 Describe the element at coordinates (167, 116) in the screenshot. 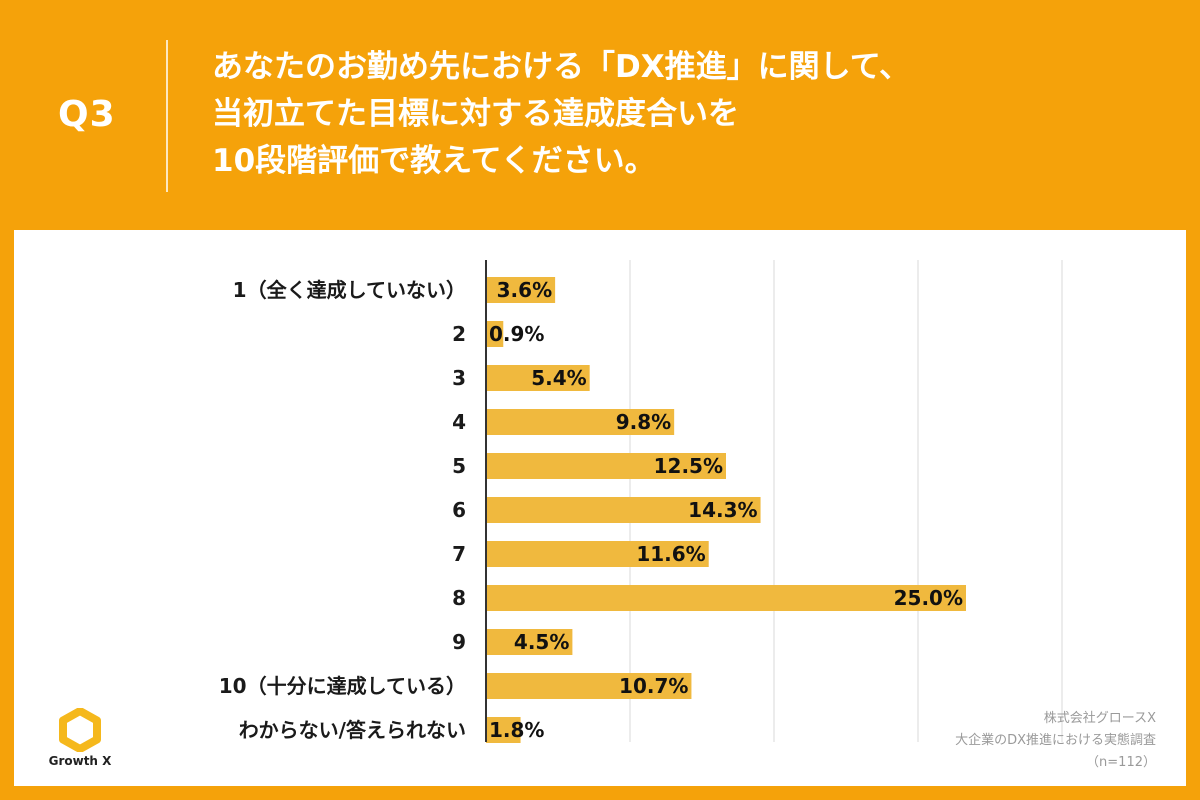

I see `header-divider` at that location.